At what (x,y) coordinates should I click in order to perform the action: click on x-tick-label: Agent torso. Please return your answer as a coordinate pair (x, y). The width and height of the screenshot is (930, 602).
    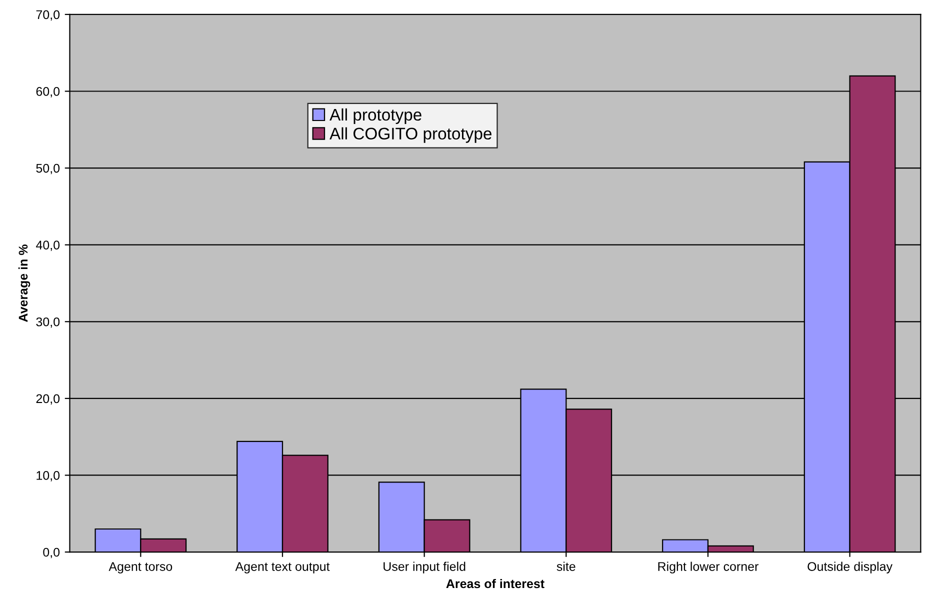
    Looking at the image, I should click on (140, 568).